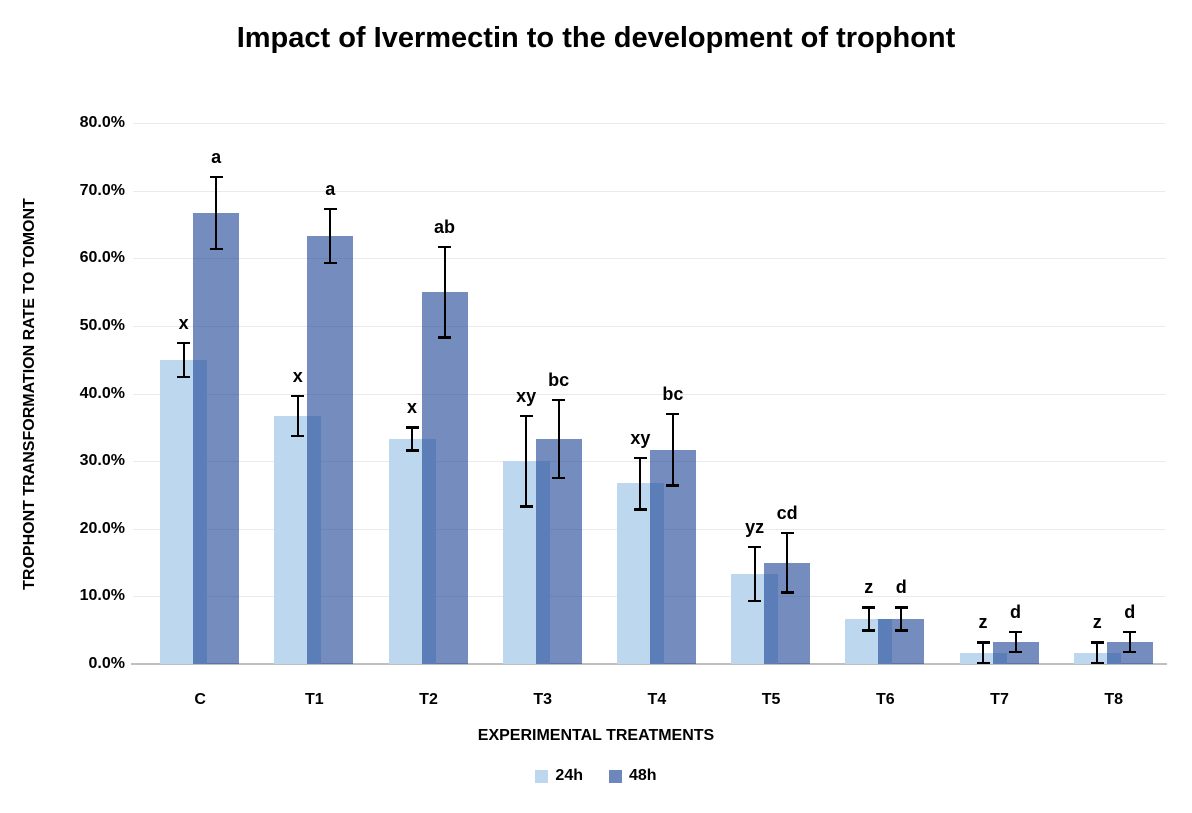 This screenshot has width=1192, height=813. Describe the element at coordinates (183, 359) in the screenshot. I see `error-bar-24h-C` at that location.